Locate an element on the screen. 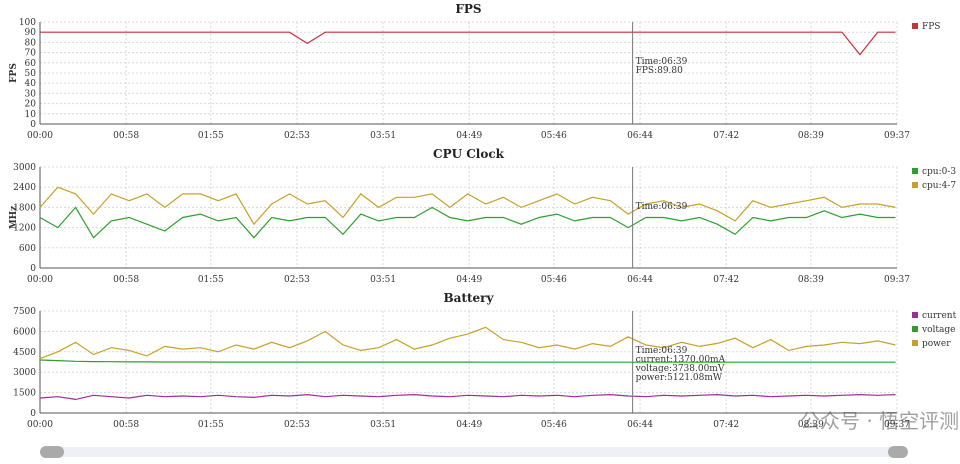  y-tick-label: 7500 is located at coordinates (24, 312).